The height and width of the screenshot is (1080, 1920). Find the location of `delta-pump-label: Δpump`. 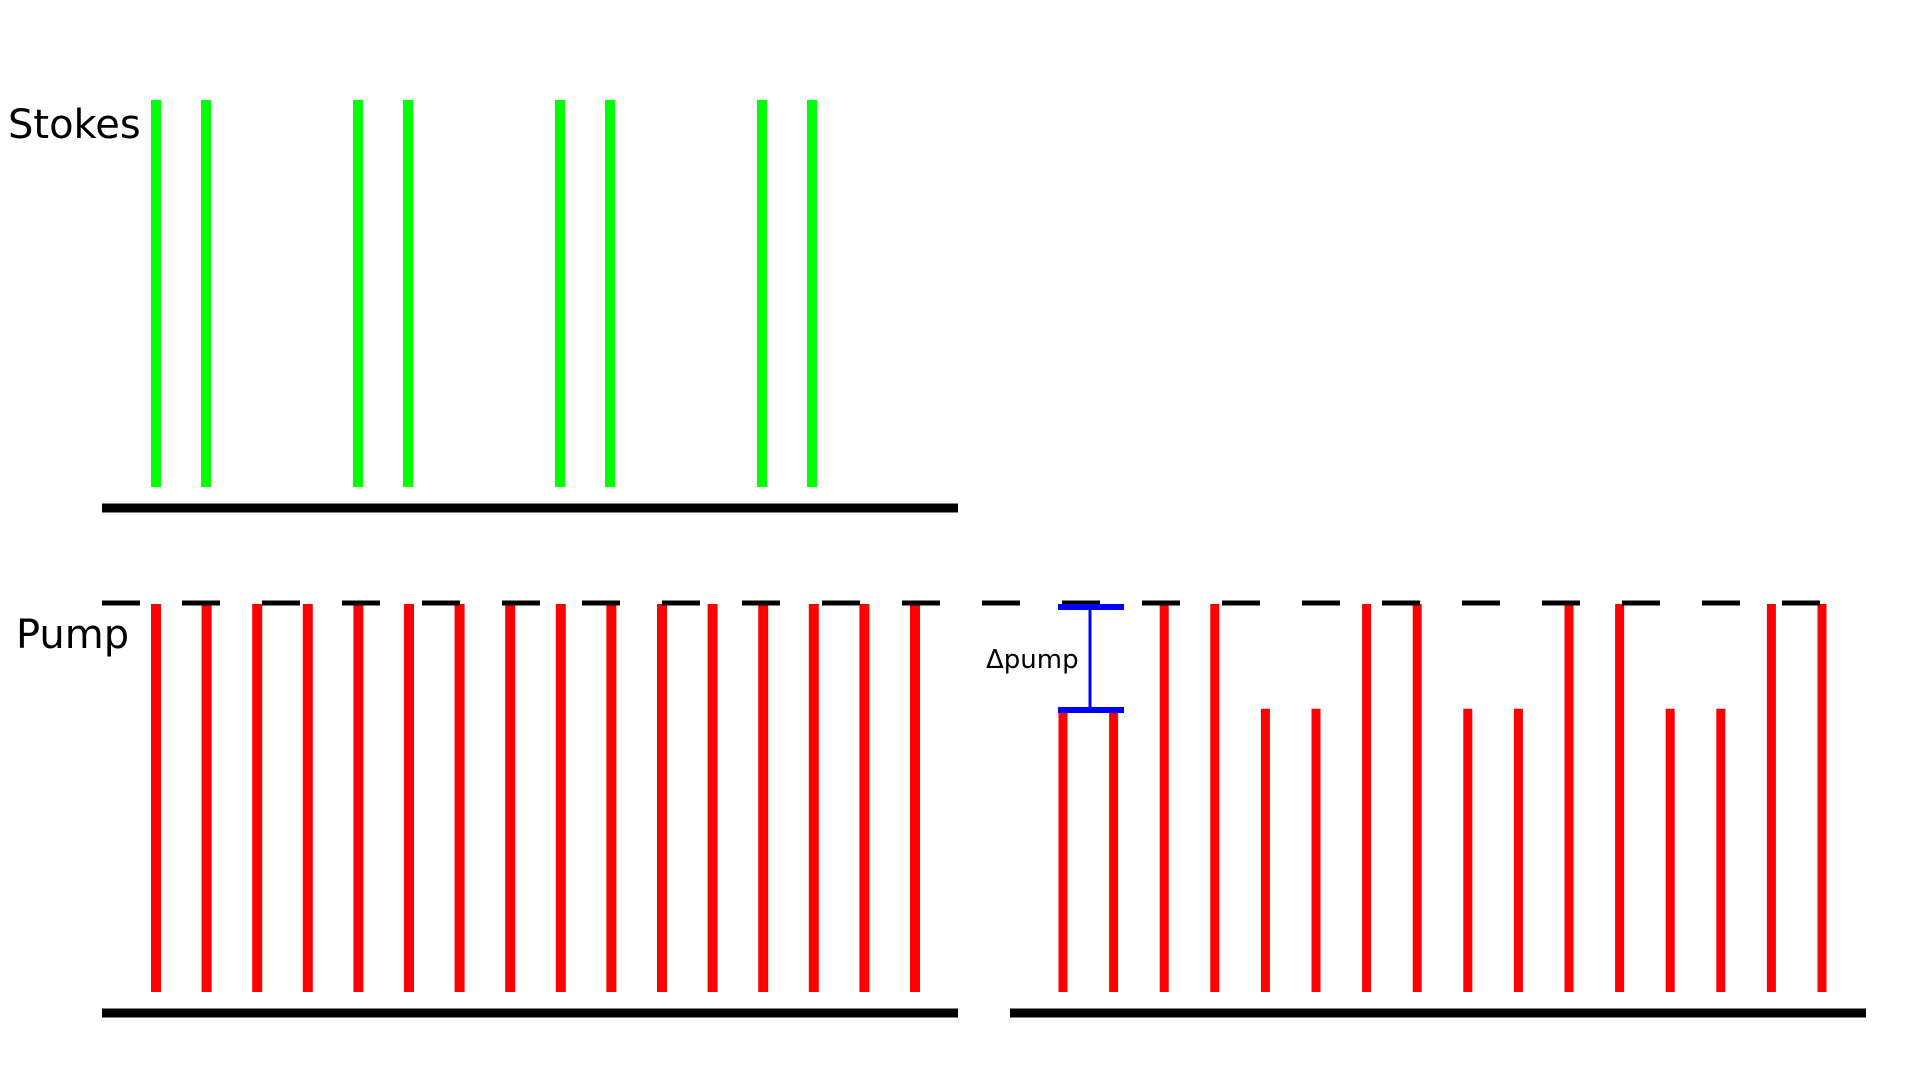

delta-pump-label: Δpump is located at coordinates (1032, 660).